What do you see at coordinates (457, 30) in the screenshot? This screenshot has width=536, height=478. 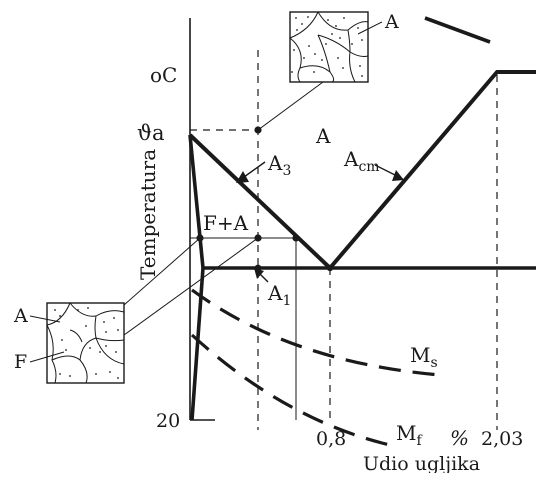 I see `upper-right-line` at bounding box center [457, 30].